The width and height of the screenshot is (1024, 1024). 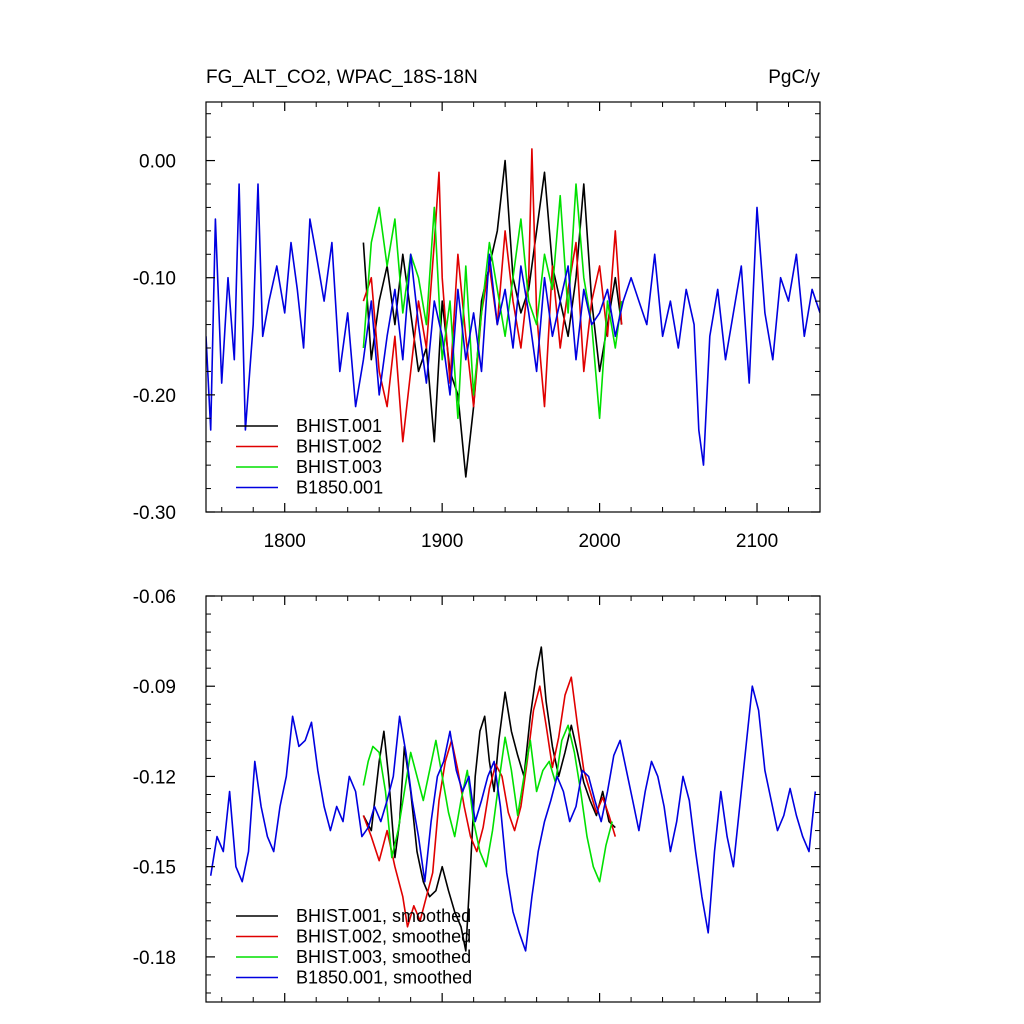 What do you see at coordinates (154, 279) in the screenshot?
I see `top-y-tick-label: -0.10` at bounding box center [154, 279].